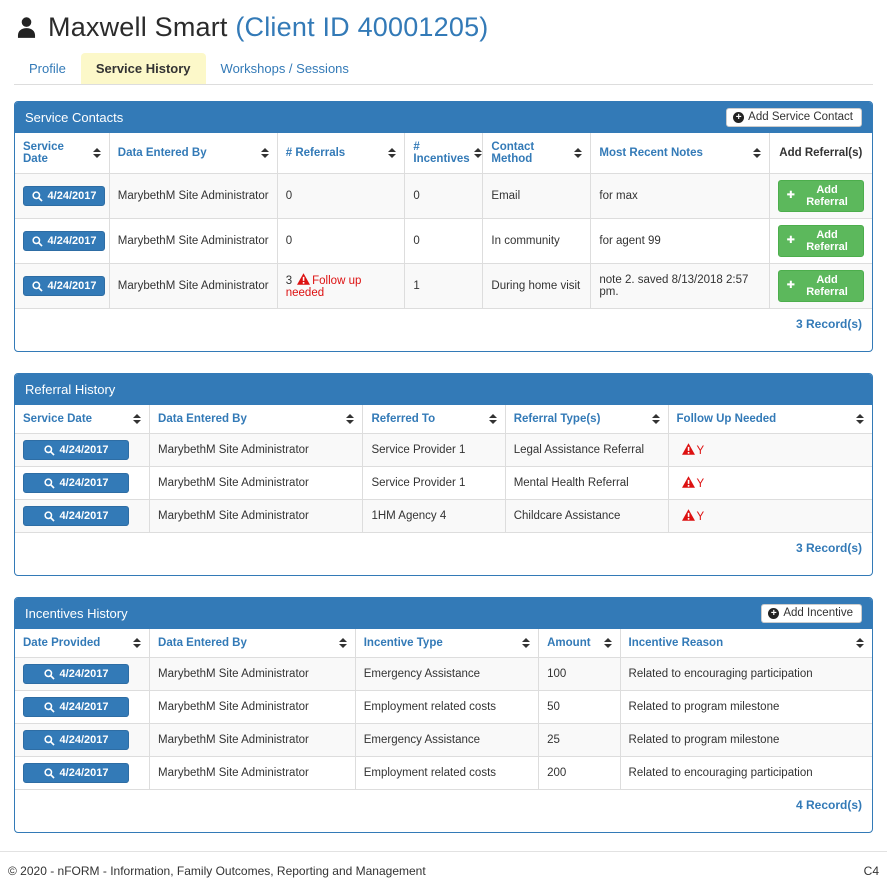 This screenshot has width=887, height=892. I want to click on plus-circle-icon: +, so click(739, 117).